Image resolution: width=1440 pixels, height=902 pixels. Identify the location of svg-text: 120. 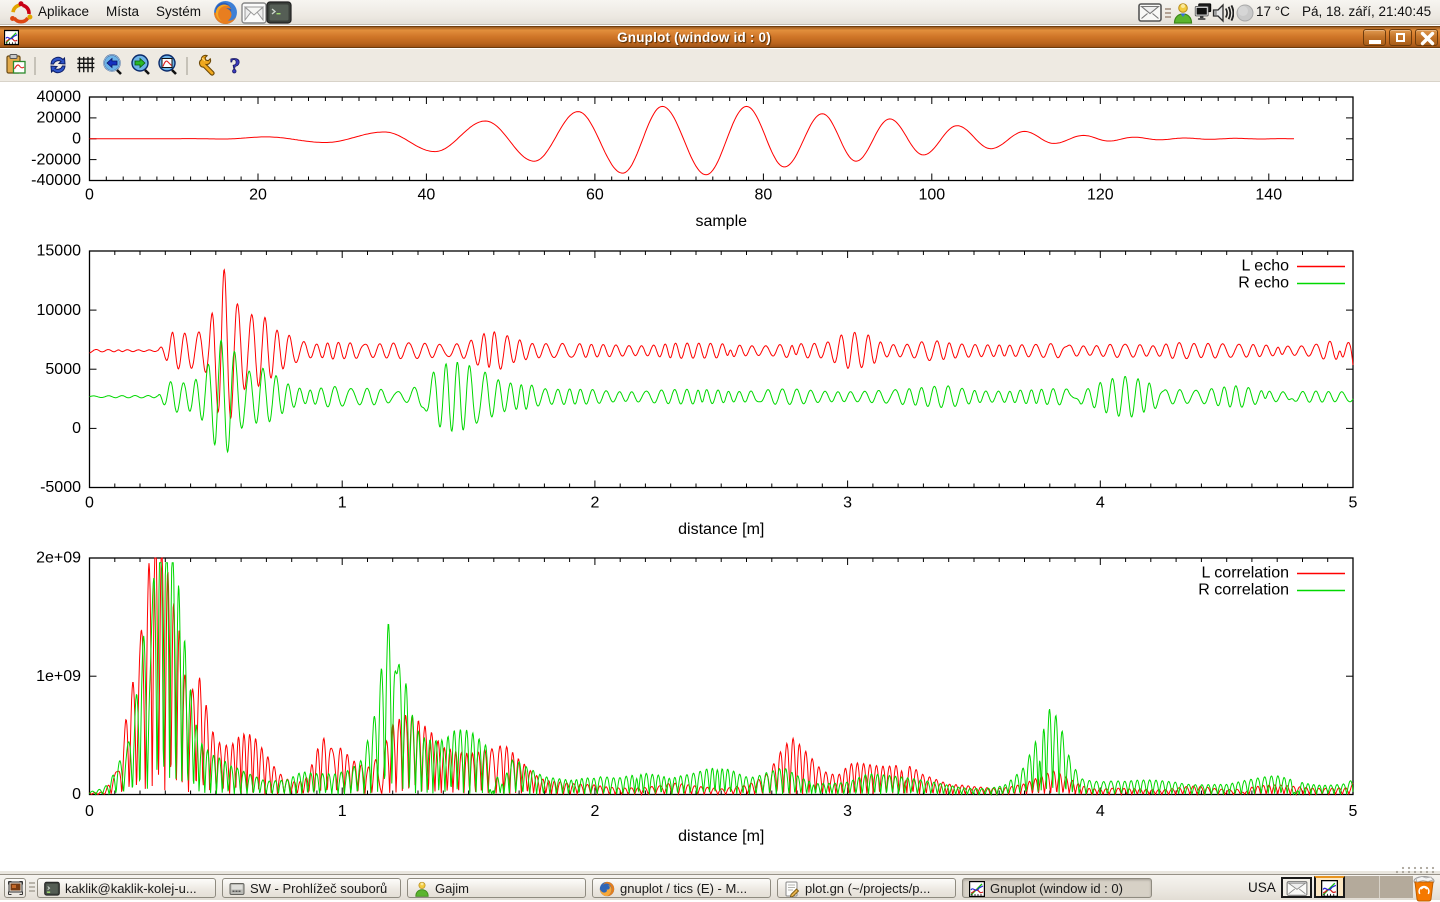
(1100, 195).